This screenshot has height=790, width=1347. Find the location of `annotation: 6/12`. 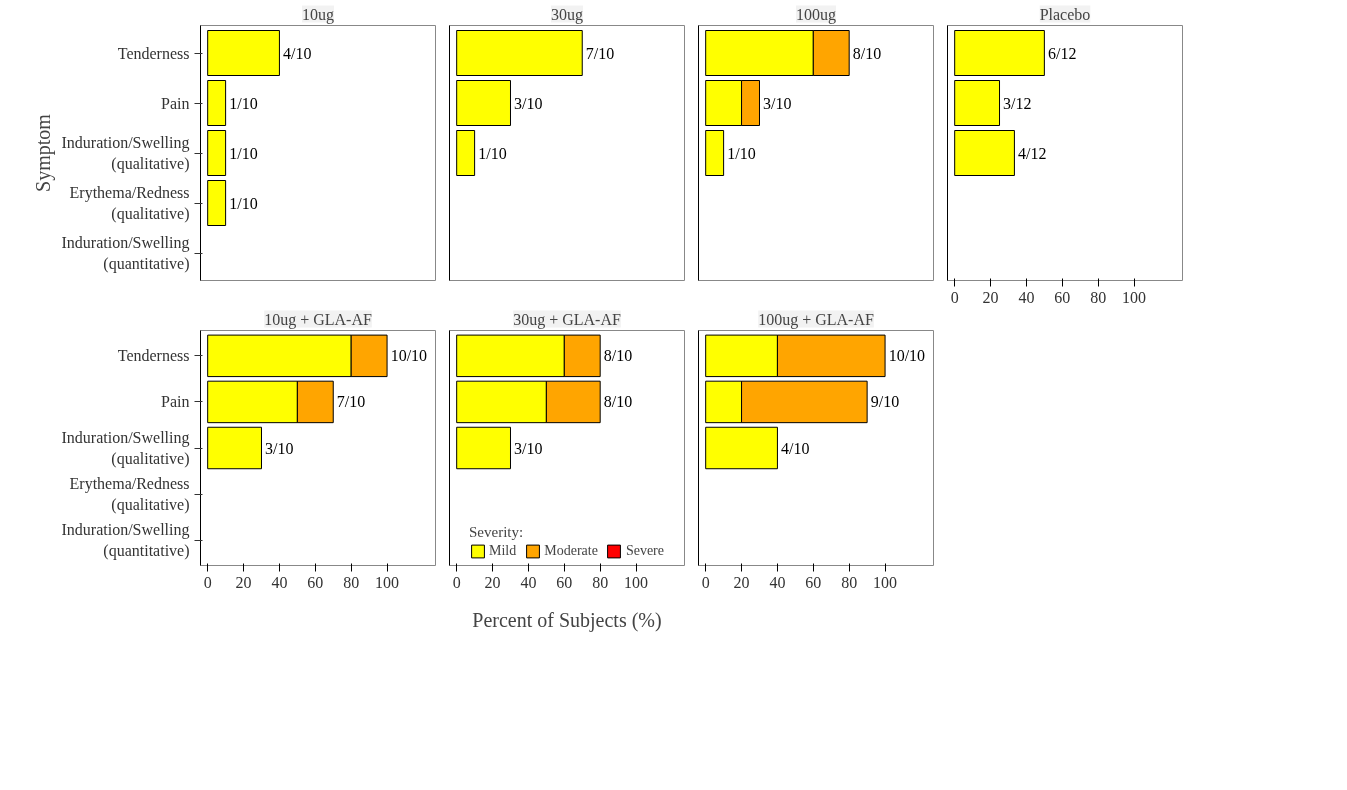

annotation: 6/12 is located at coordinates (1062, 53).